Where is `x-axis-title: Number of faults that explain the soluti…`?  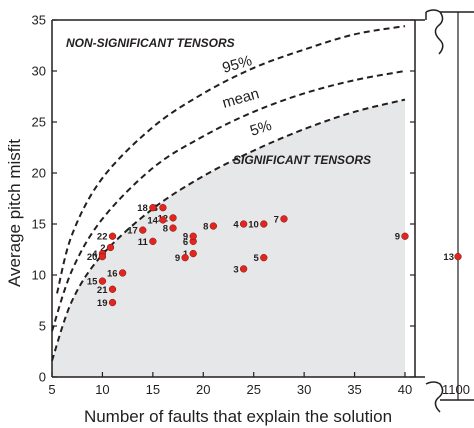 x-axis-title: Number of faults that explain the soluti… is located at coordinates (238, 416).